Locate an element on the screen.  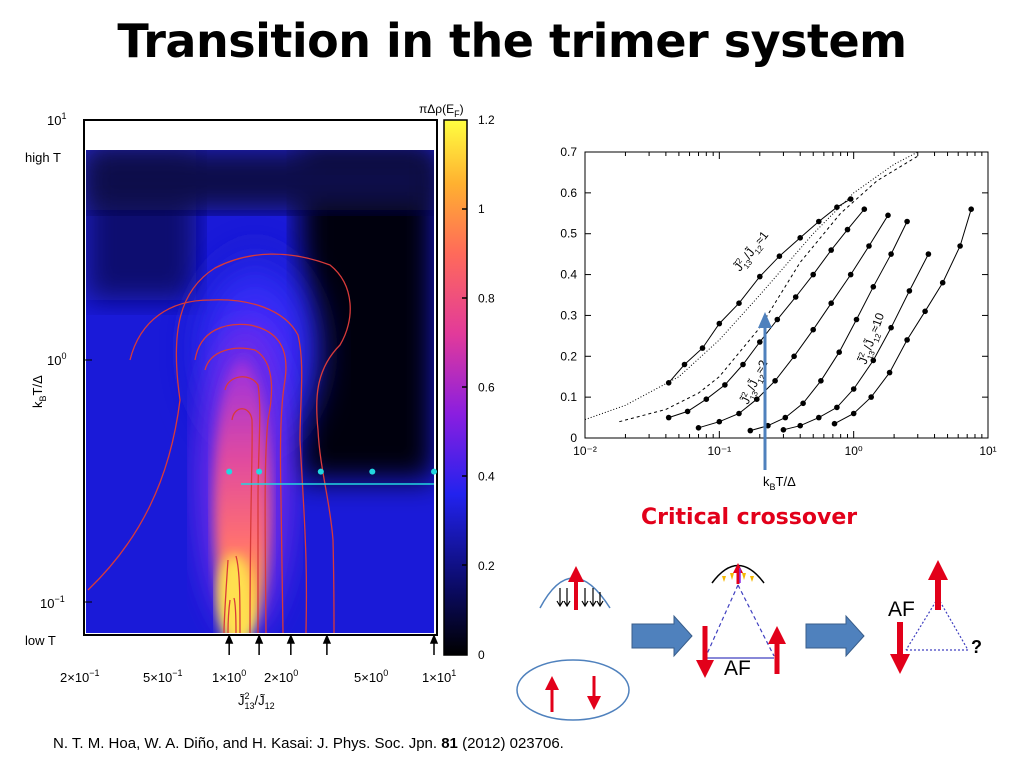
spin-pair-arrows is located at coordinates (573, 694).